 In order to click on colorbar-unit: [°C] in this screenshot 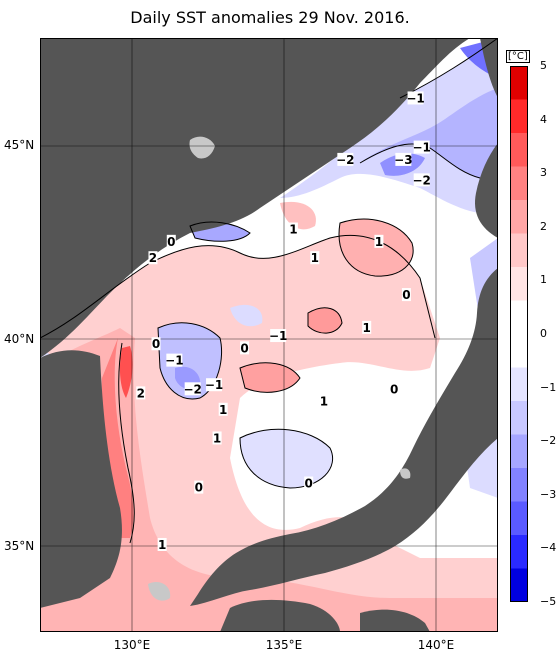, I will do `click(518, 56)`.